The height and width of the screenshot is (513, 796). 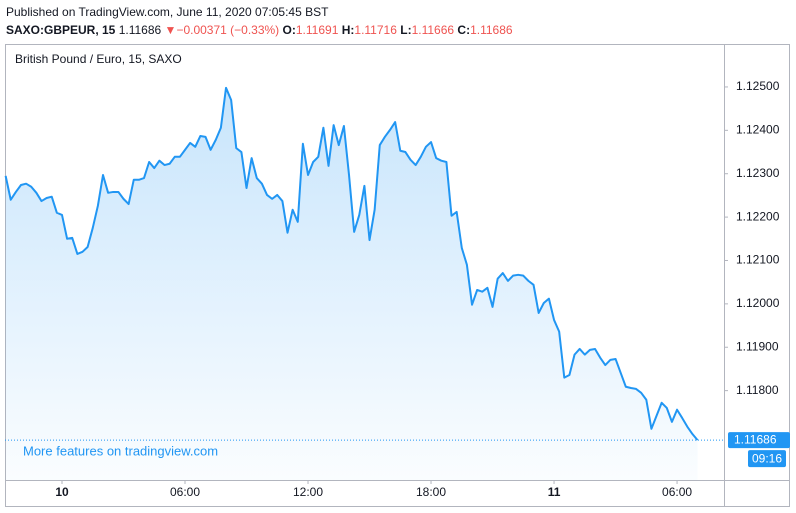 I want to click on x-tick-label: 18:00, so click(x=431, y=492).